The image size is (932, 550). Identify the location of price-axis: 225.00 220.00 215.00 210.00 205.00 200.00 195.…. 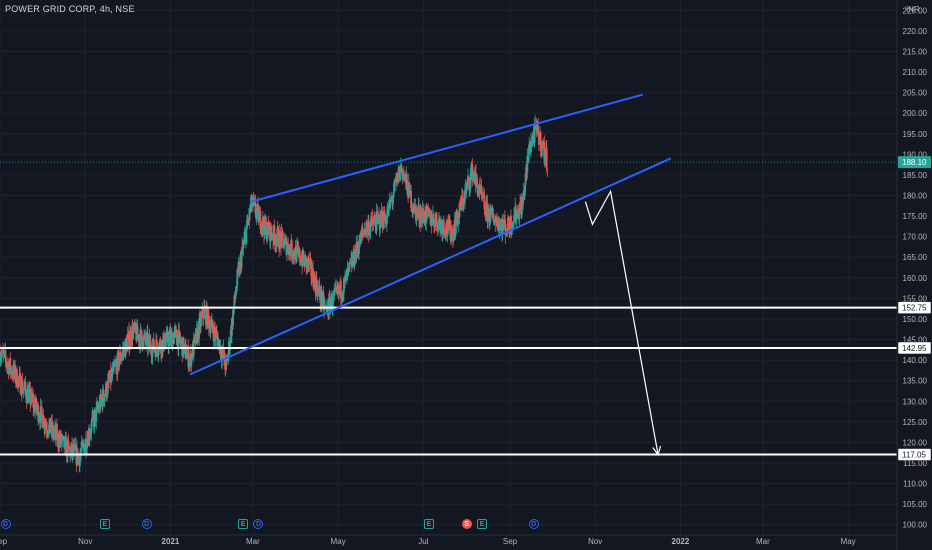
(912, 275).